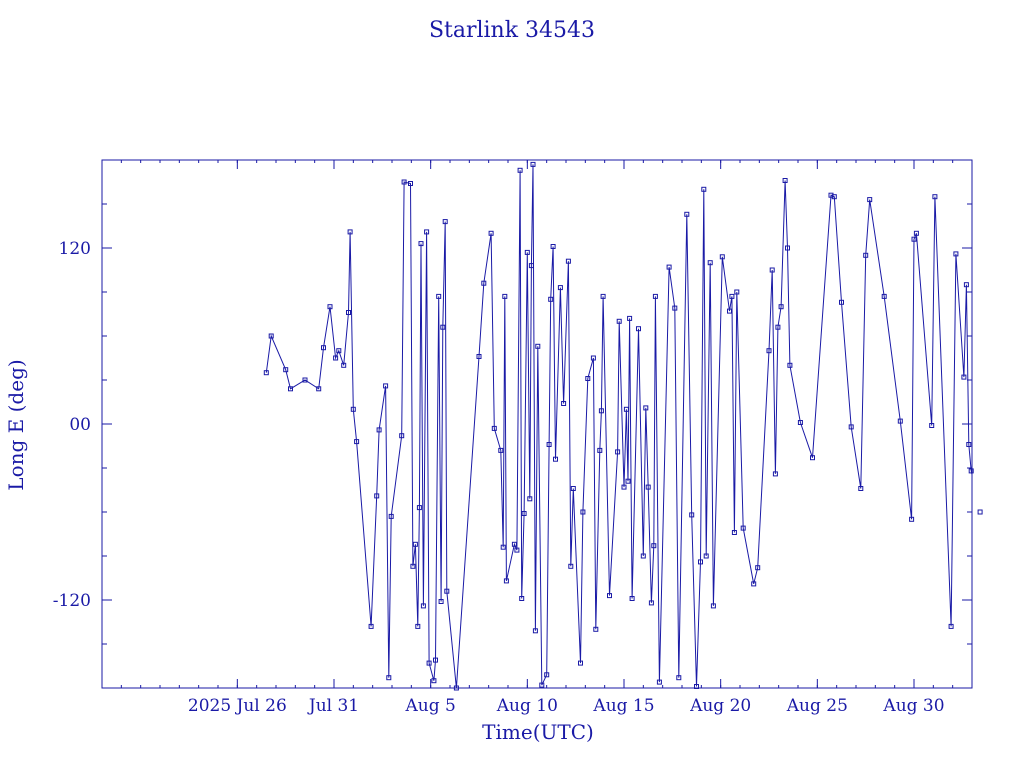  I want to click on chart-title: Starlink 34543, so click(512, 30).